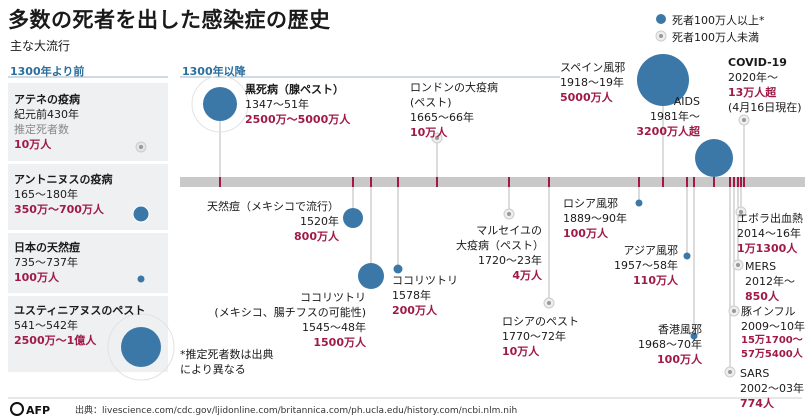 The height and width of the screenshot is (419, 810). What do you see at coordinates (492, 182) in the screenshot?
I see `timeline-bar` at bounding box center [492, 182].